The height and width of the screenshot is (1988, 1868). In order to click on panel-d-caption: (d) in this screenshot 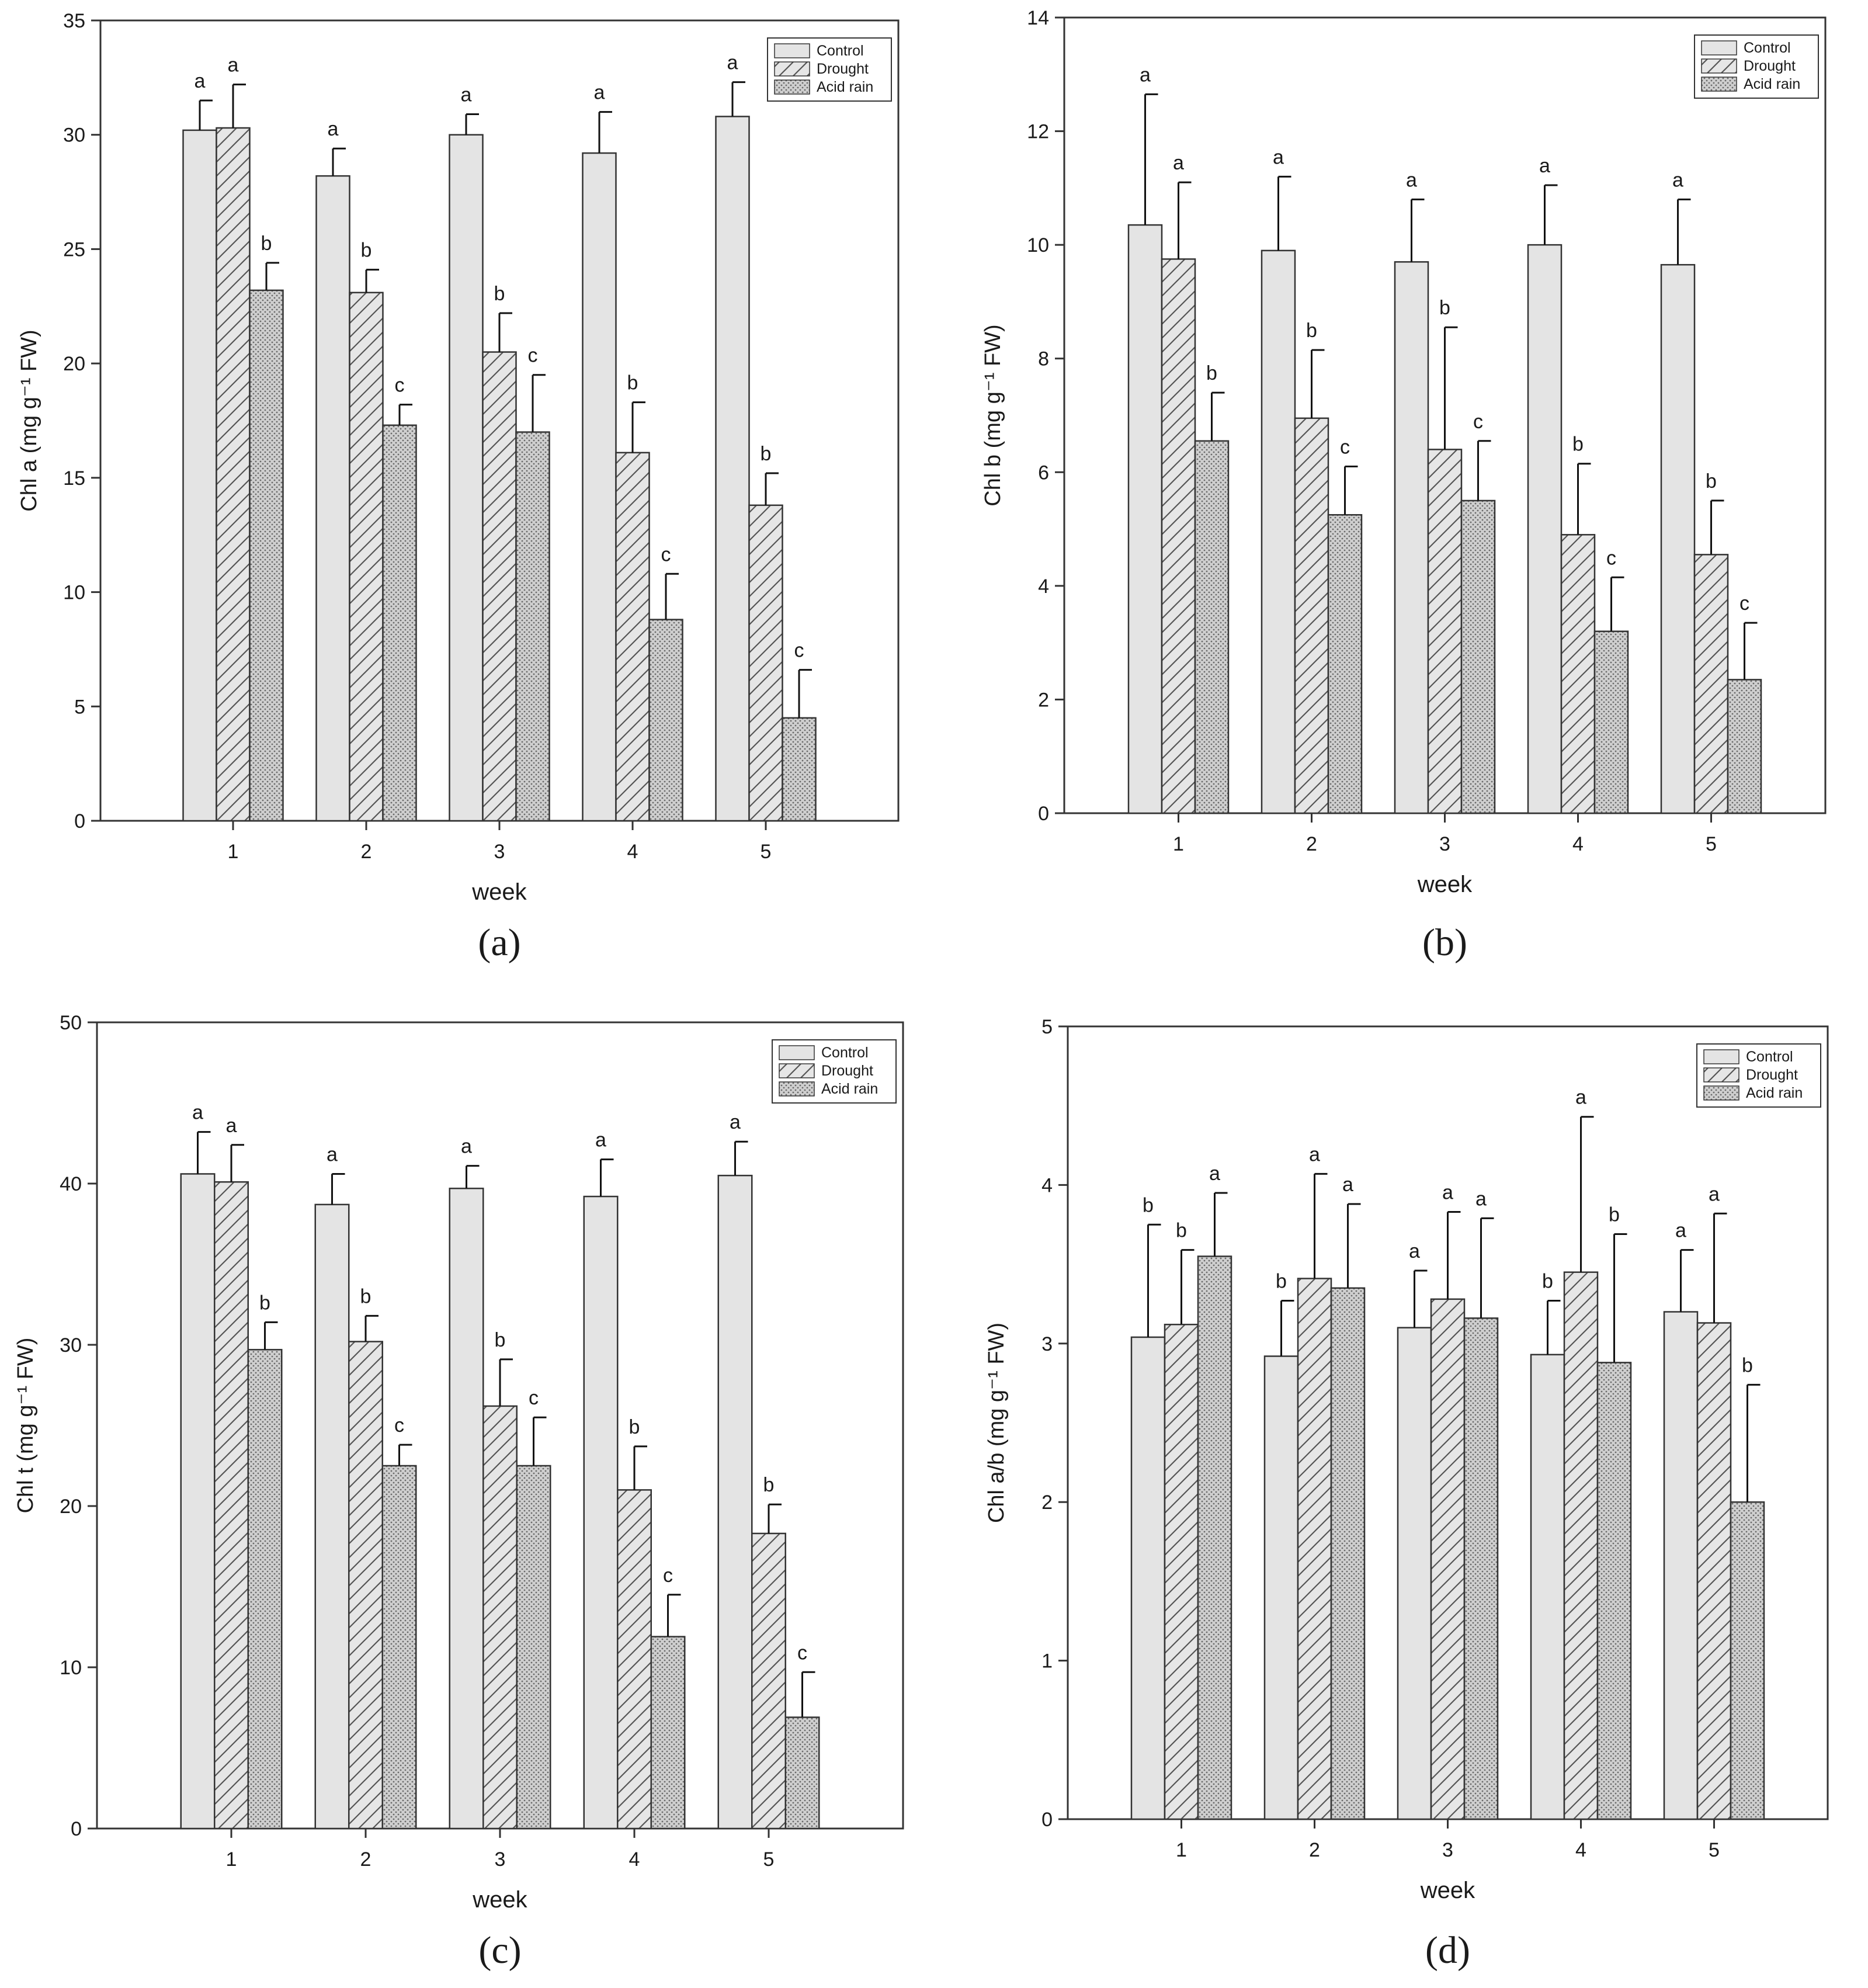, I will do `click(1447, 1950)`.